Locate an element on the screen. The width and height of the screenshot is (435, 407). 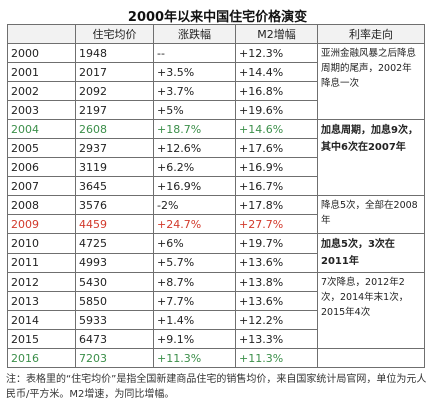
cell-price: 5430 is located at coordinates (114, 282).